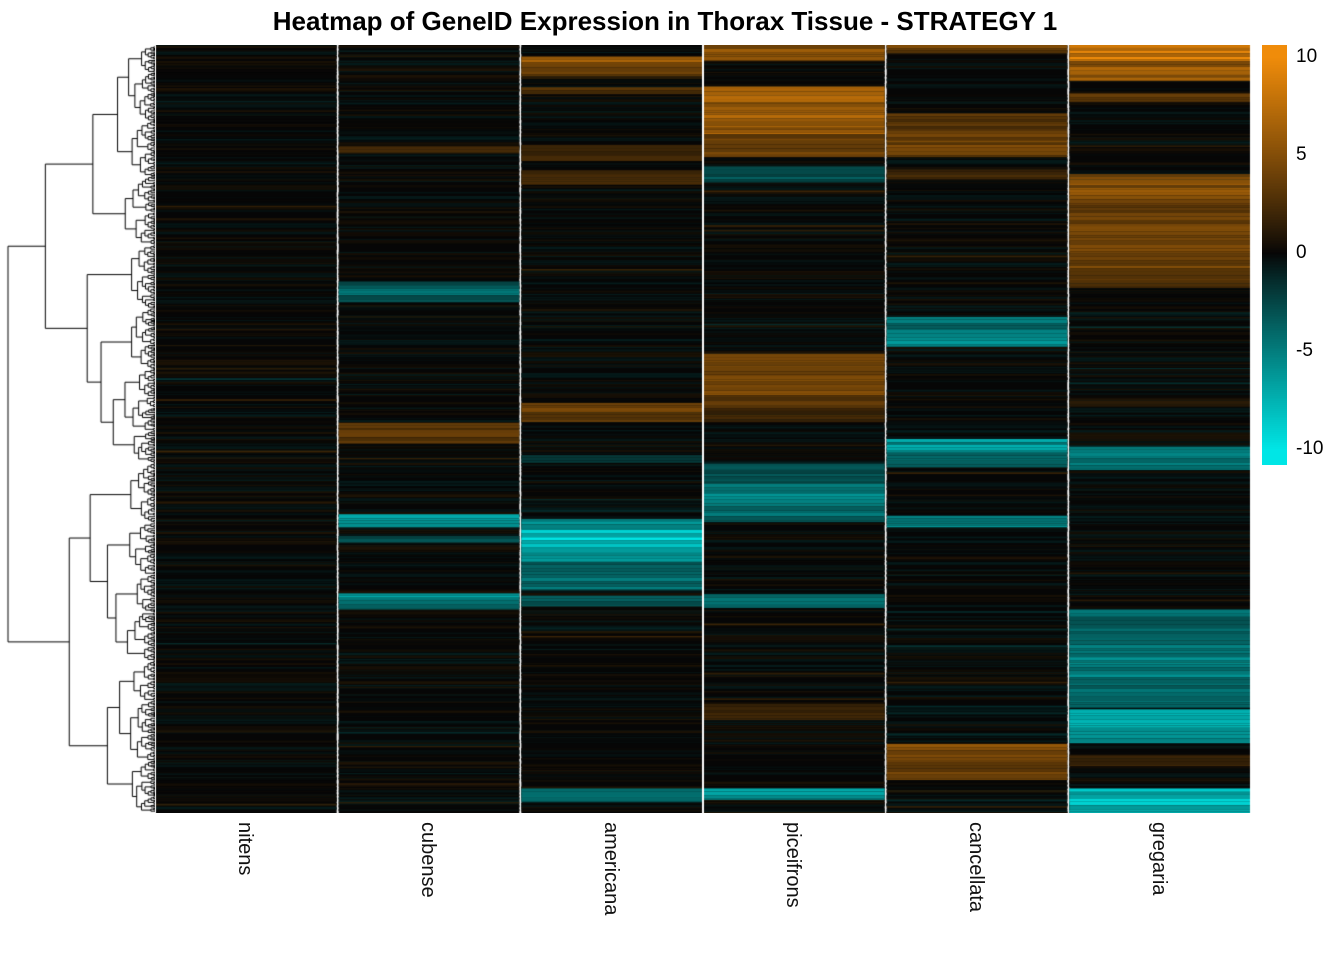 This screenshot has height=960, width=1344. Describe the element at coordinates (428, 860) in the screenshot. I see `column-label-cubense: cubense` at that location.